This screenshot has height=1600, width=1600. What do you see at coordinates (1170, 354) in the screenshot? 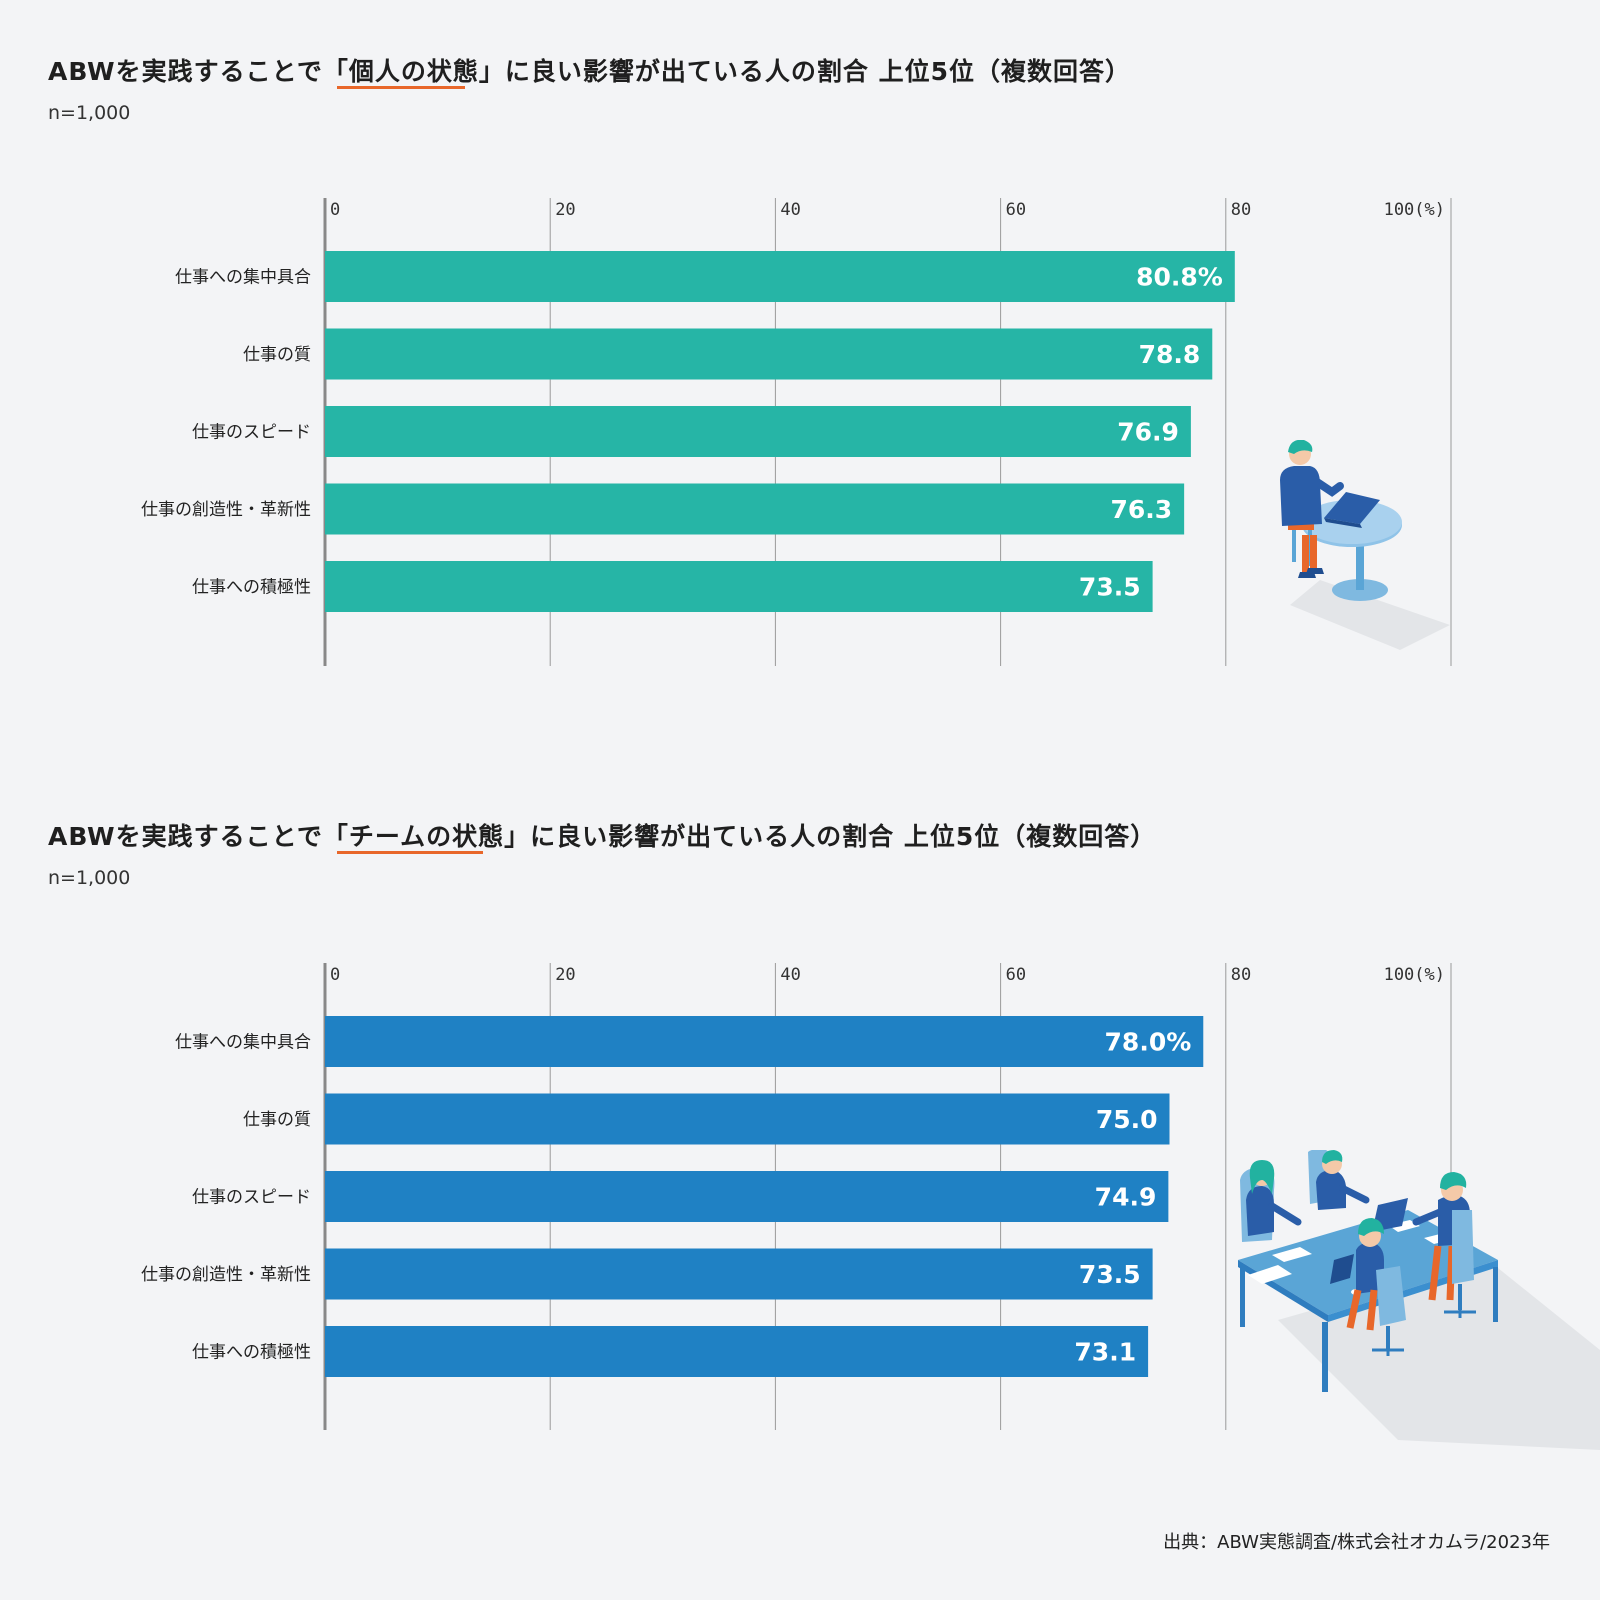
I see `value-label: 78.8` at bounding box center [1170, 354].